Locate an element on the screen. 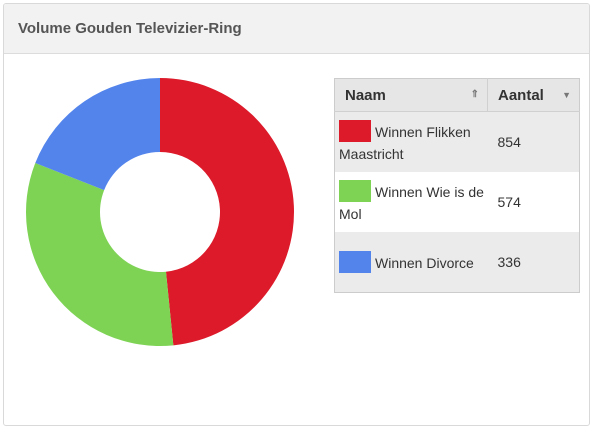 The width and height of the screenshot is (595, 432). panel-header: Volume Gouden Televizier-Ring is located at coordinates (296, 29).